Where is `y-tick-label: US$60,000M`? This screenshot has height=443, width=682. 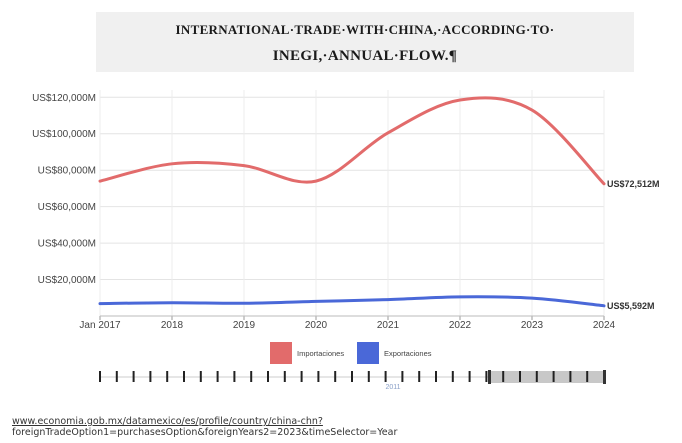 y-tick-label: US$60,000M is located at coordinates (67, 207).